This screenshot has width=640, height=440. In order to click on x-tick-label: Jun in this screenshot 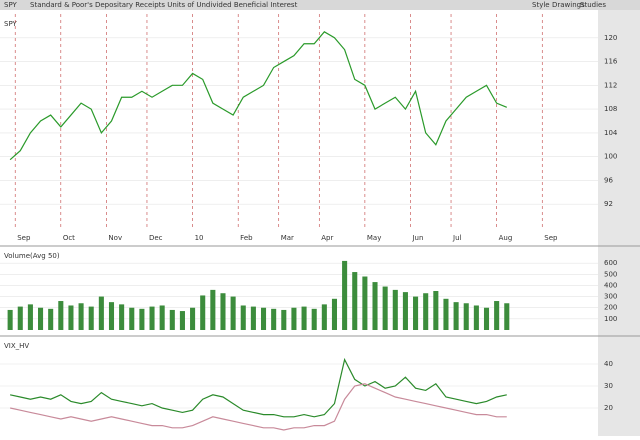, I will do `click(417, 238)`.